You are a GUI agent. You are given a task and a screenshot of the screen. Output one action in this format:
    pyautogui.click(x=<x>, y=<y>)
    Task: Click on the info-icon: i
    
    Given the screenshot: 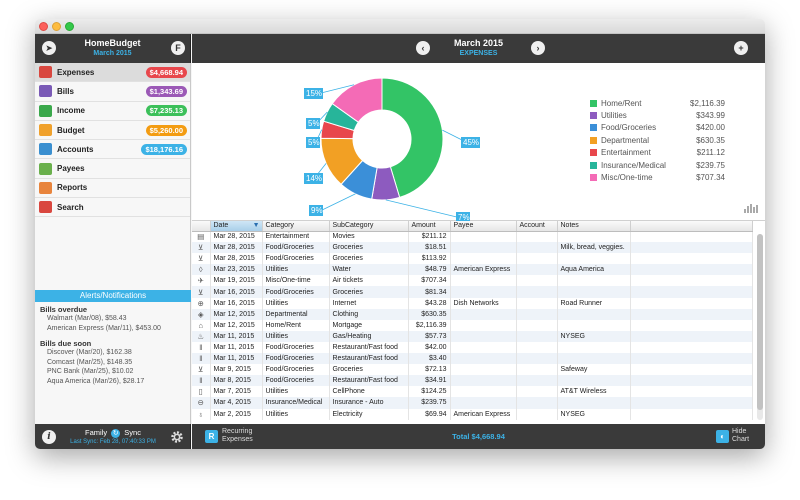 What is the action you would take?
    pyautogui.click(x=49, y=437)
    